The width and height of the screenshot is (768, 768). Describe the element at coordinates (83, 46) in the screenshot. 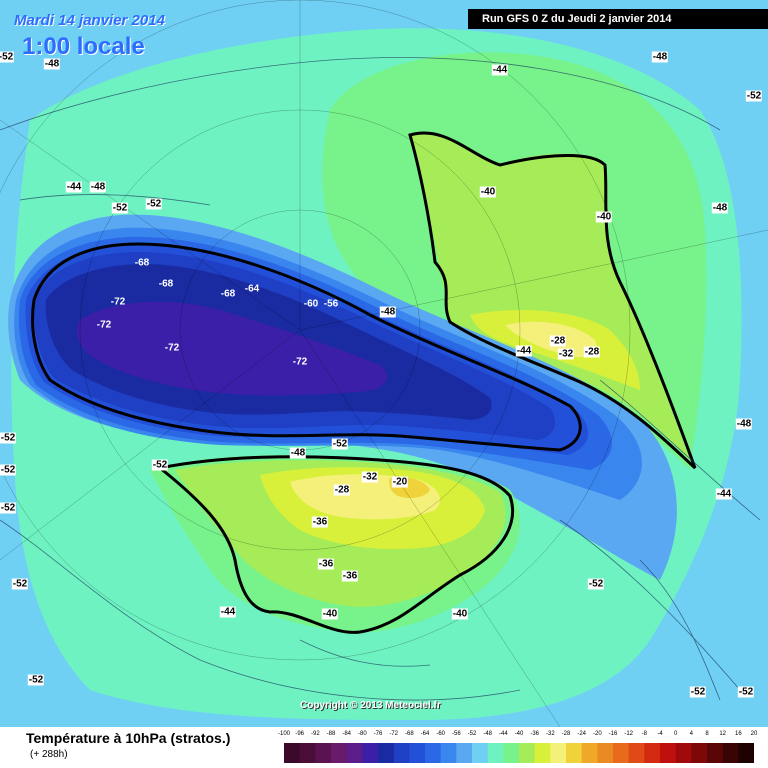

I see `local-time: 1:00 locale` at that location.